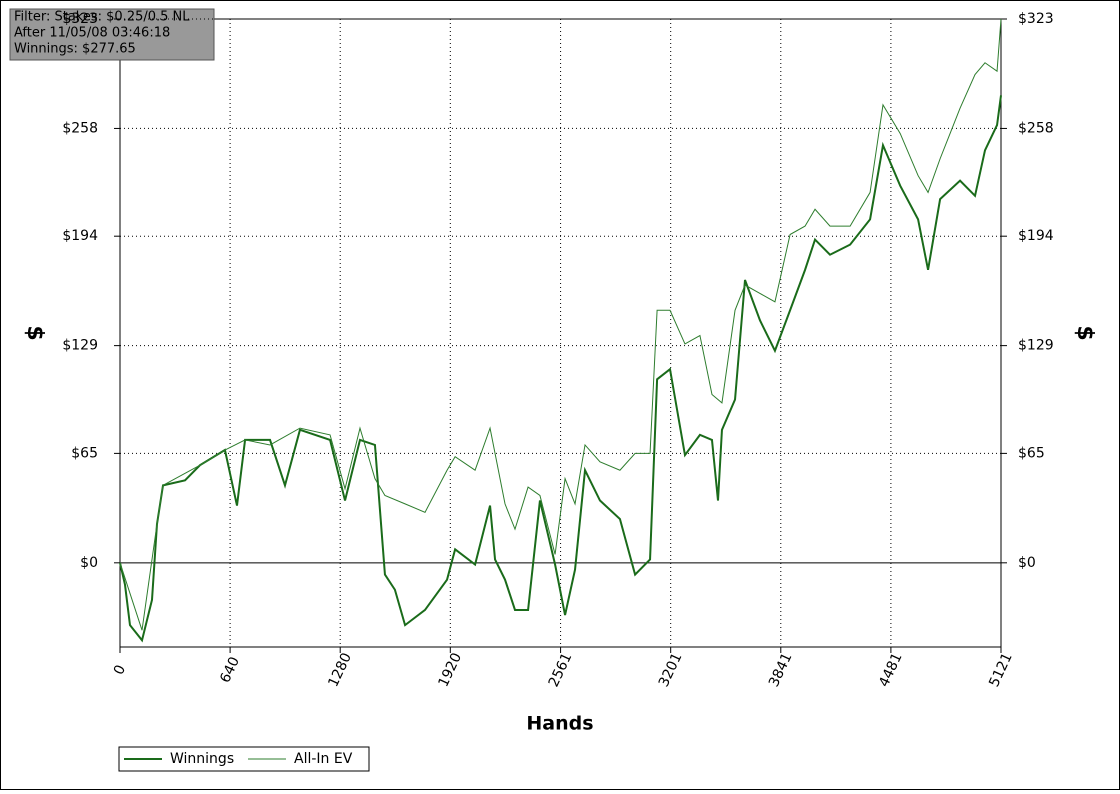 This screenshot has height=794, width=1120. I want to click on y-tick-label: $65, so click(84, 453).